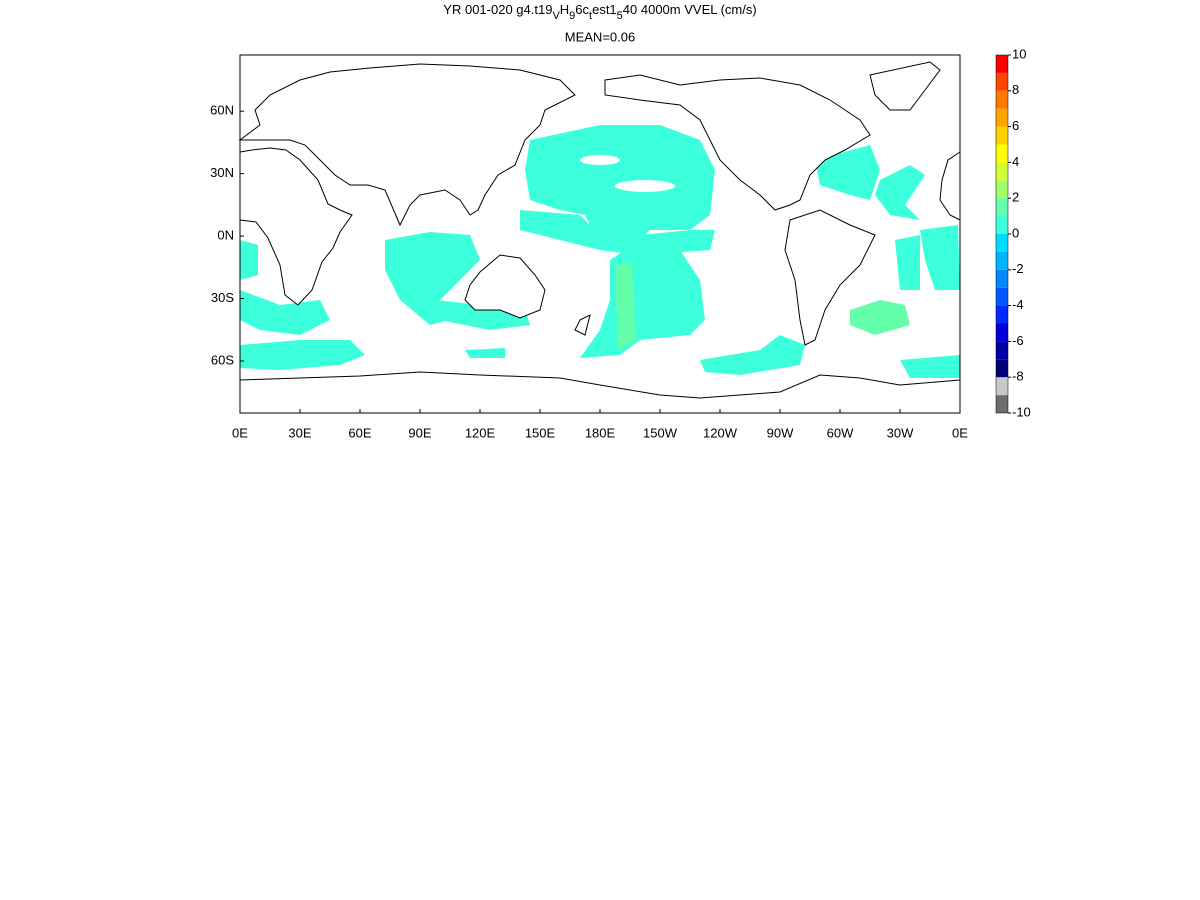 The width and height of the screenshot is (1200, 900). Describe the element at coordinates (582, 325) in the screenshot. I see `new-zealand` at that location.